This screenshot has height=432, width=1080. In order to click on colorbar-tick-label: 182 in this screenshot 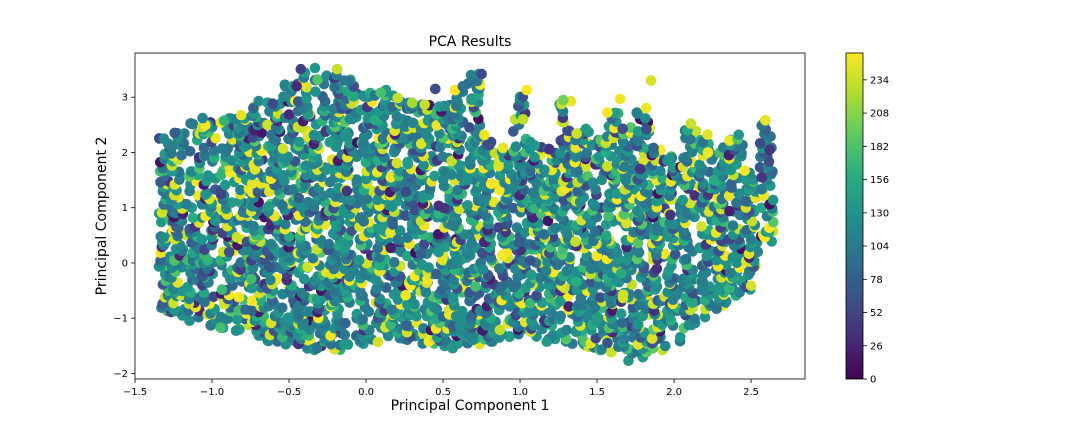, I will do `click(879, 147)`.